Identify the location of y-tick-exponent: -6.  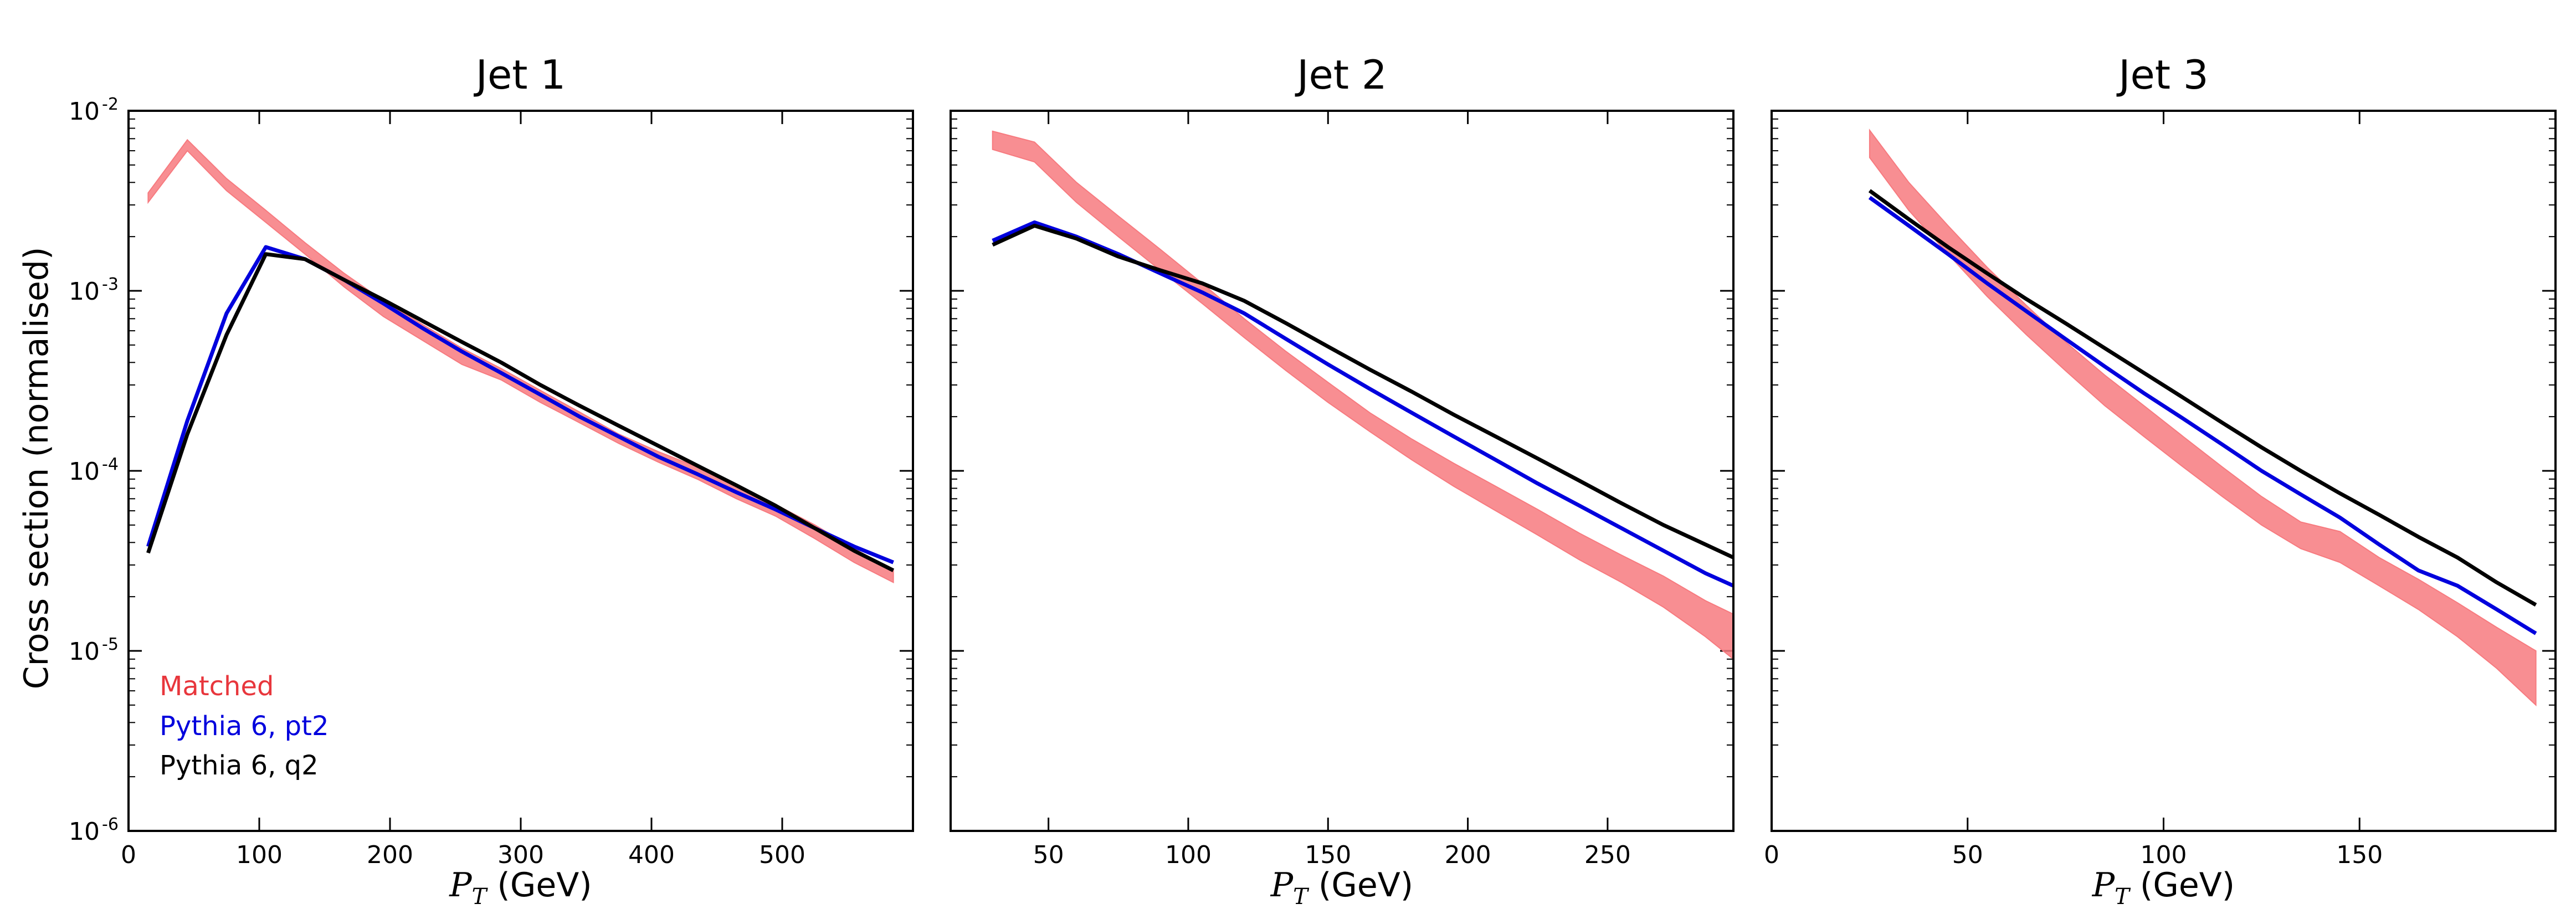
(110, 824).